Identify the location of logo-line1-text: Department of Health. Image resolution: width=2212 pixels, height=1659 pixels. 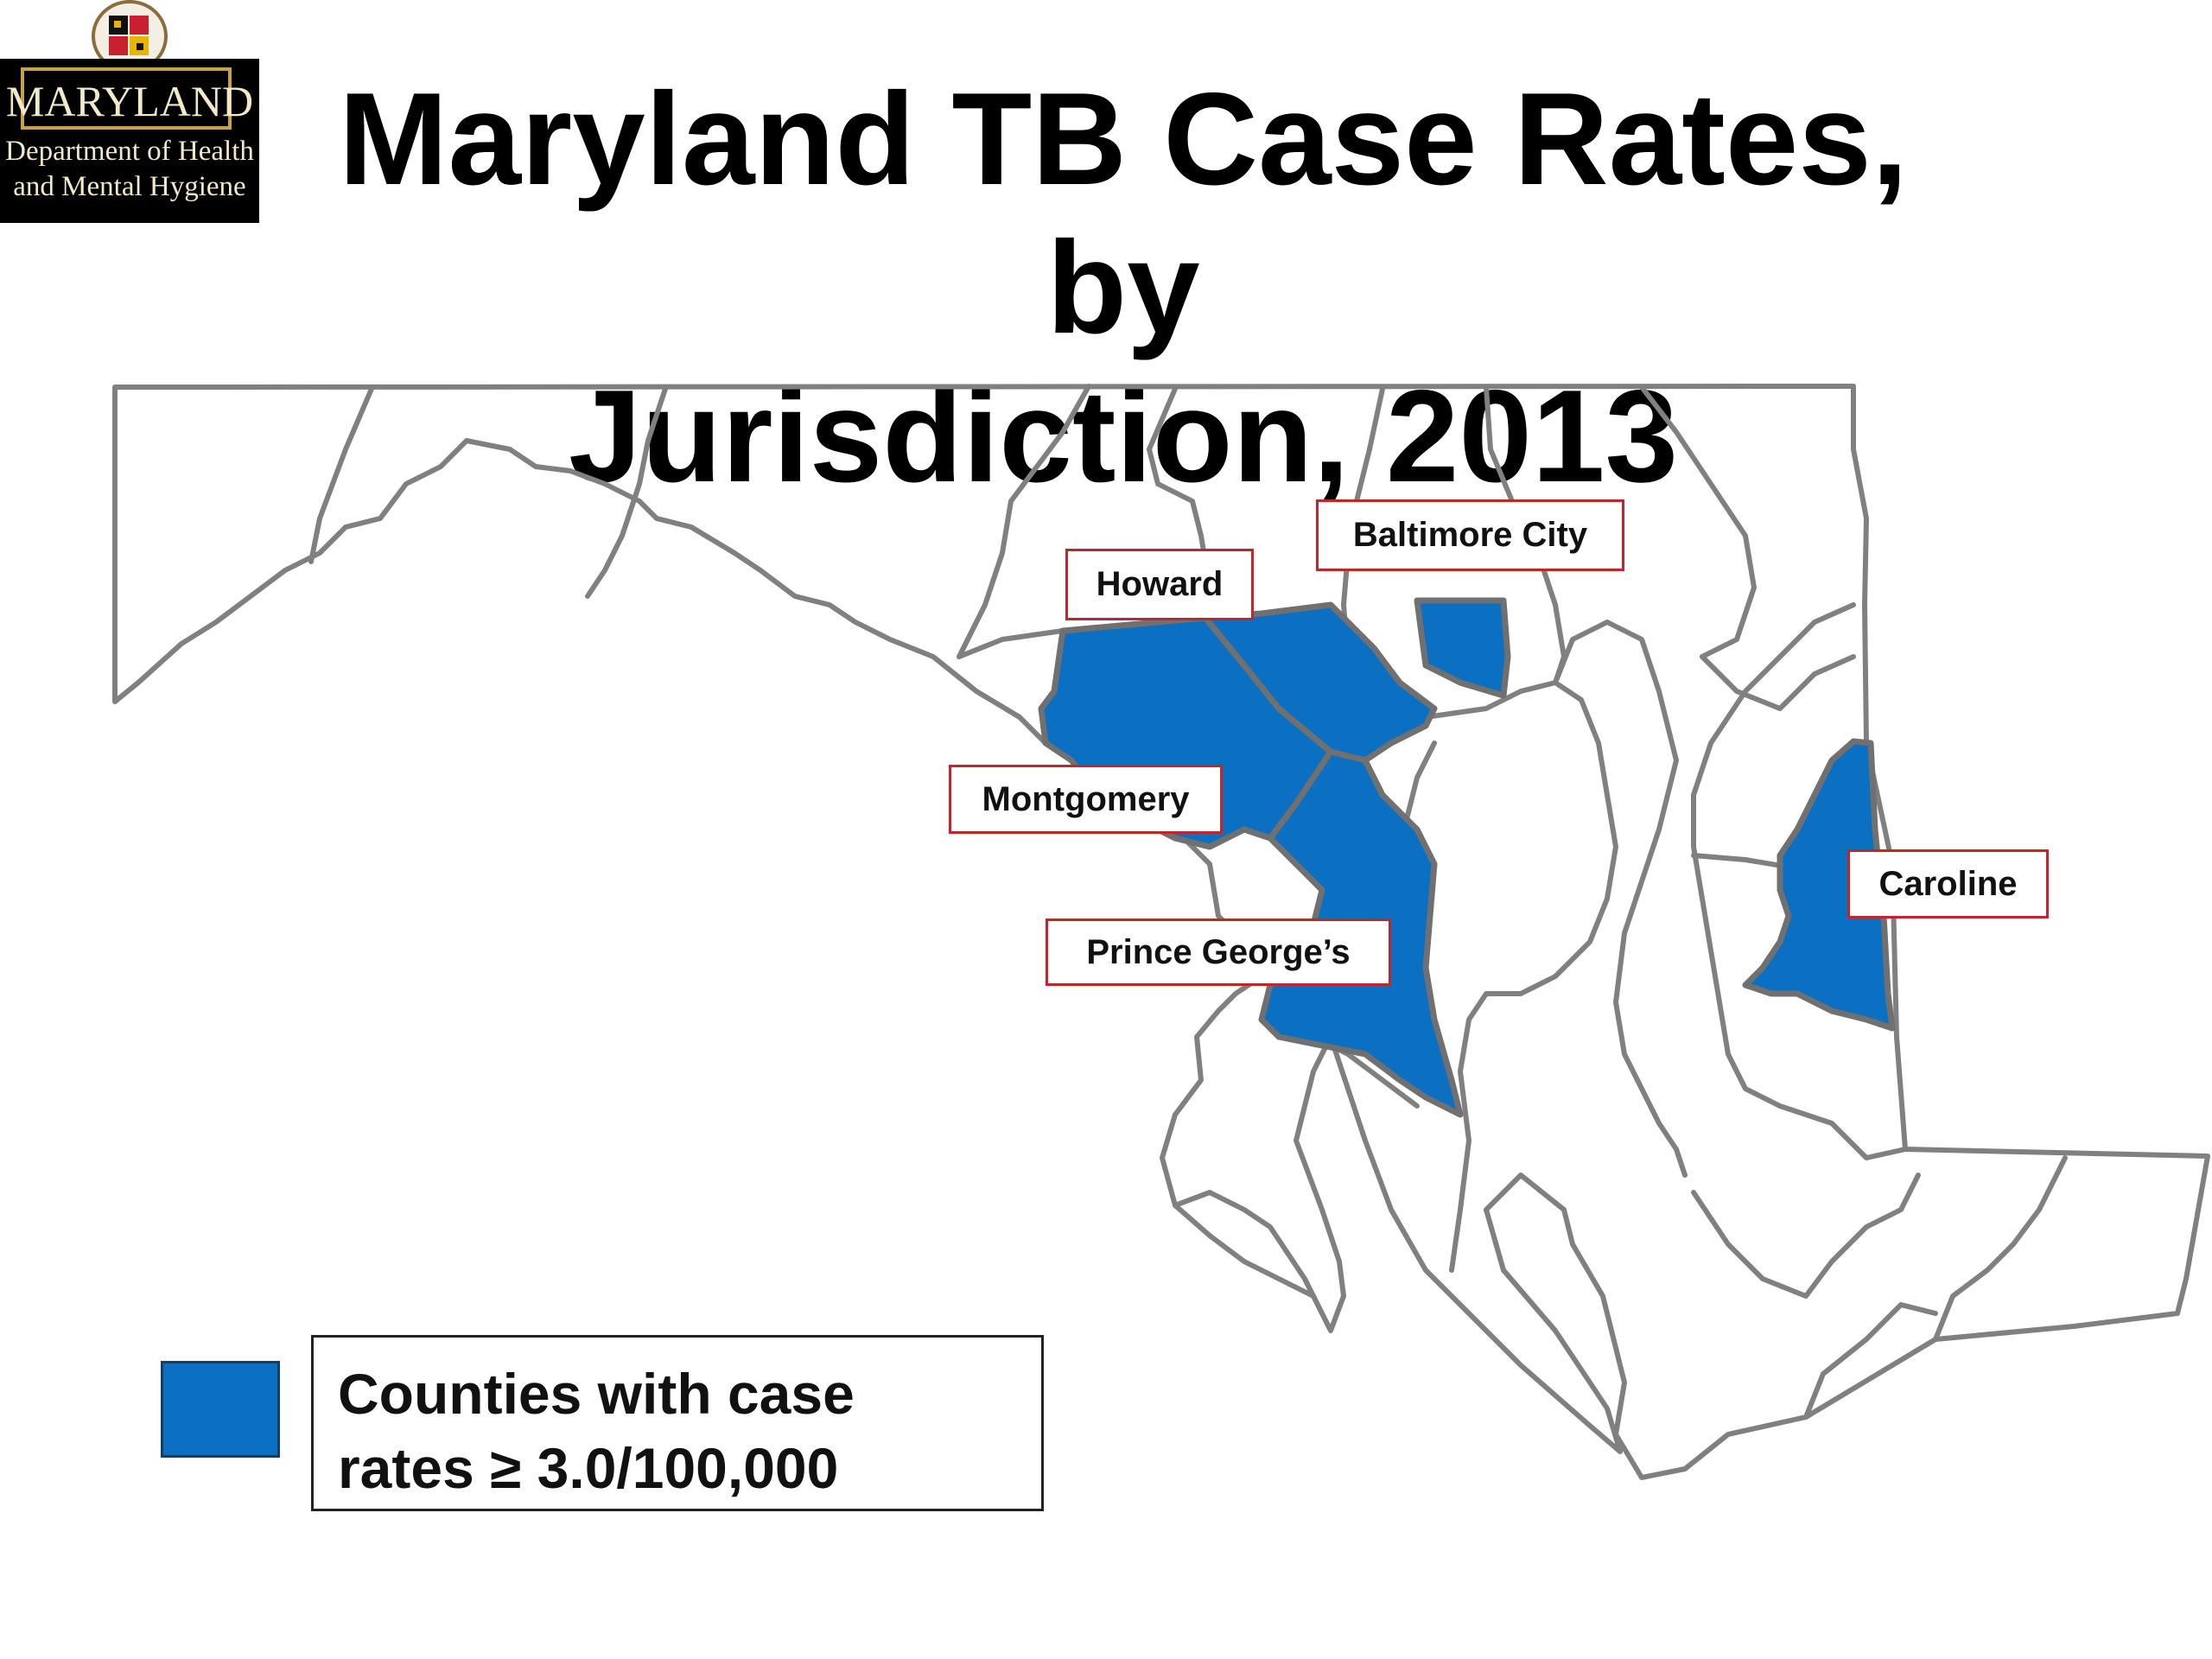
(129, 151).